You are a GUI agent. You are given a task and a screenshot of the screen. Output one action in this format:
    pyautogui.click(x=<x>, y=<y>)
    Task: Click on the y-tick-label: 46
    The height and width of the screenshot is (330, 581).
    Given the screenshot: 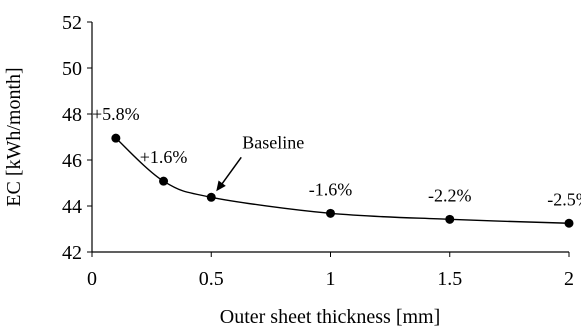 What is the action you would take?
    pyautogui.click(x=72, y=161)
    